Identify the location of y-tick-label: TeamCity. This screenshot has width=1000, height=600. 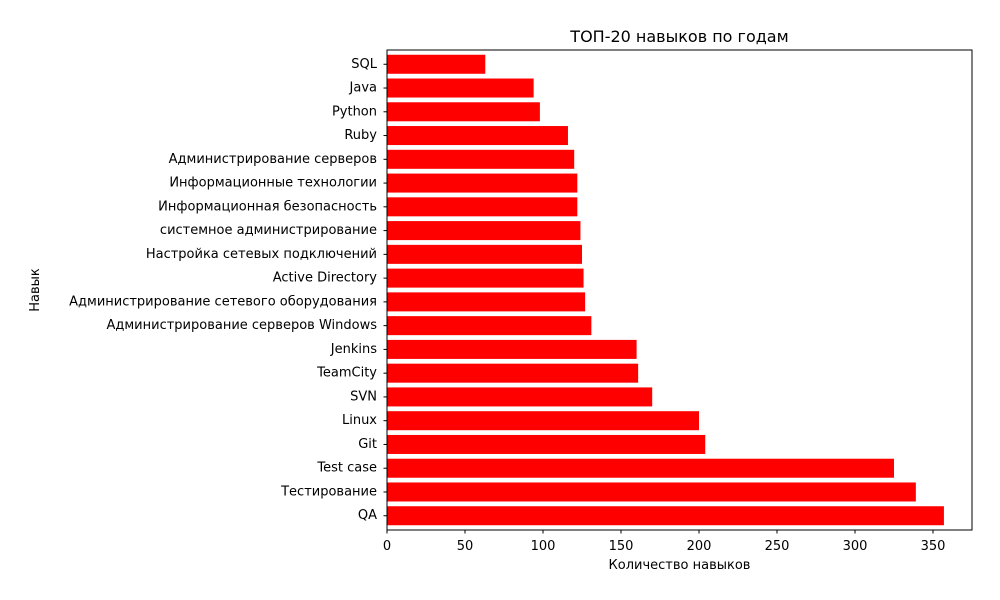
(346, 373).